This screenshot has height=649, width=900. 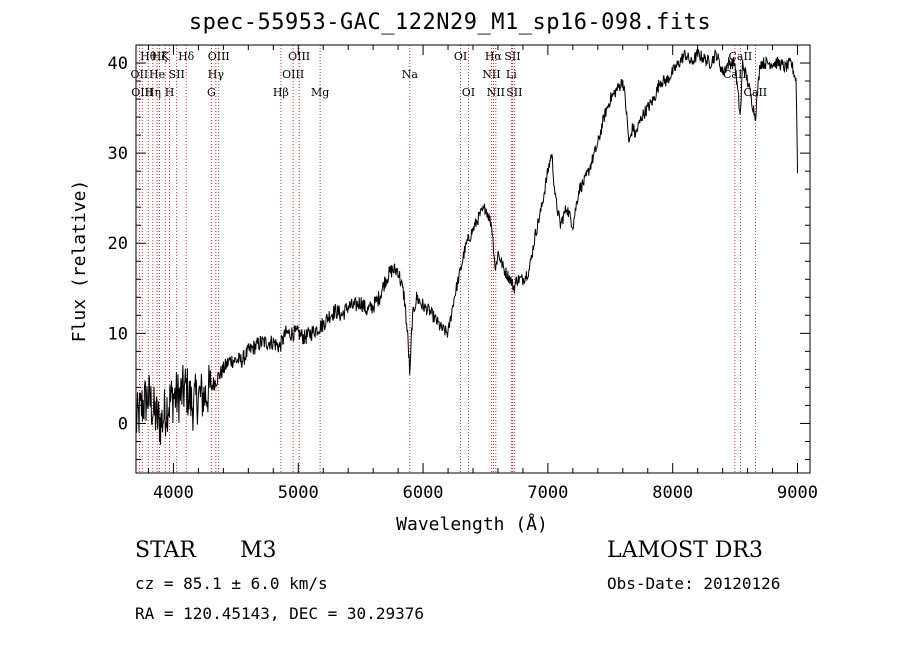 What do you see at coordinates (281, 92) in the screenshot?
I see `line-marker-label: Hβ` at bounding box center [281, 92].